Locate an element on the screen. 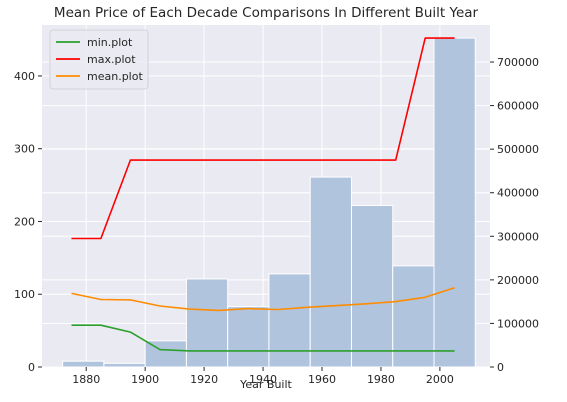  y2-tick-label: 400000 is located at coordinates (518, 193).